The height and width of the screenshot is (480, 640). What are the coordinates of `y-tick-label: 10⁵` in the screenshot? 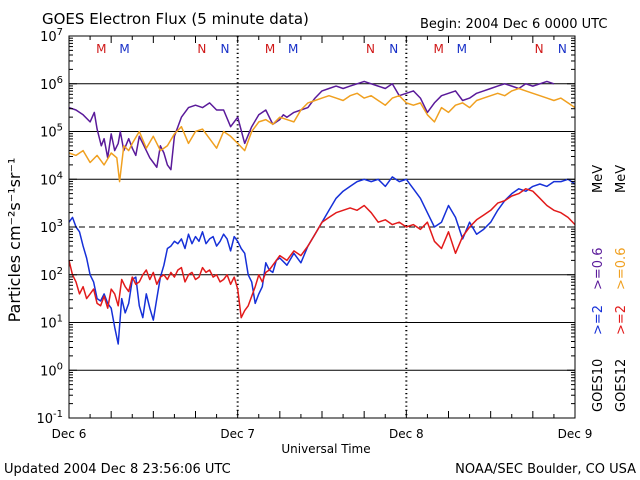 It's located at (51, 132).